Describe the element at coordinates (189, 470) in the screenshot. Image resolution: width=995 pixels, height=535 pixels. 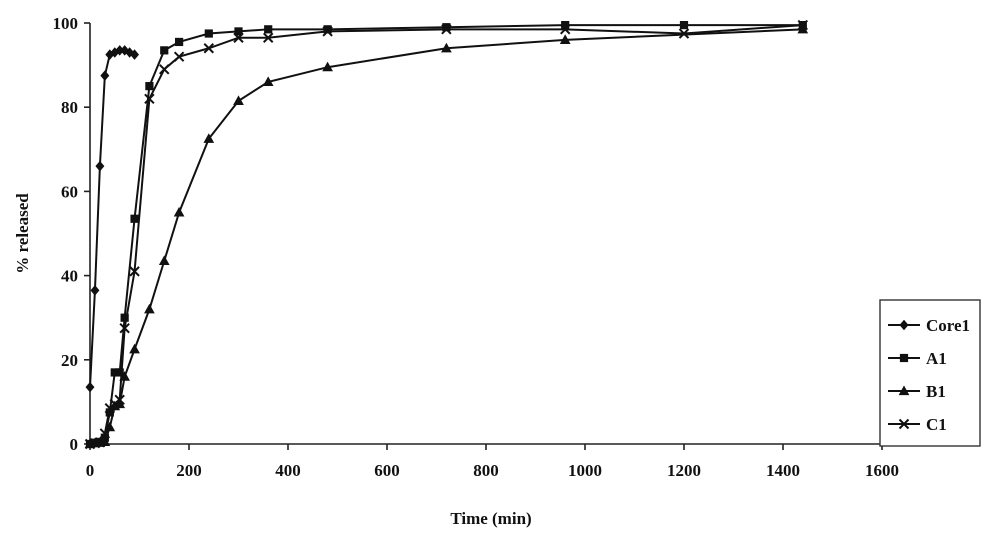
I see `x-tick-label: 200` at that location.